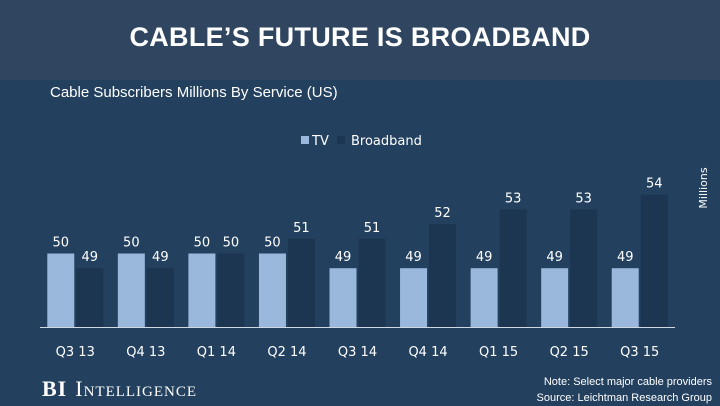 The height and width of the screenshot is (406, 720). I want to click on x-tick-label: Q3 14, so click(357, 352).